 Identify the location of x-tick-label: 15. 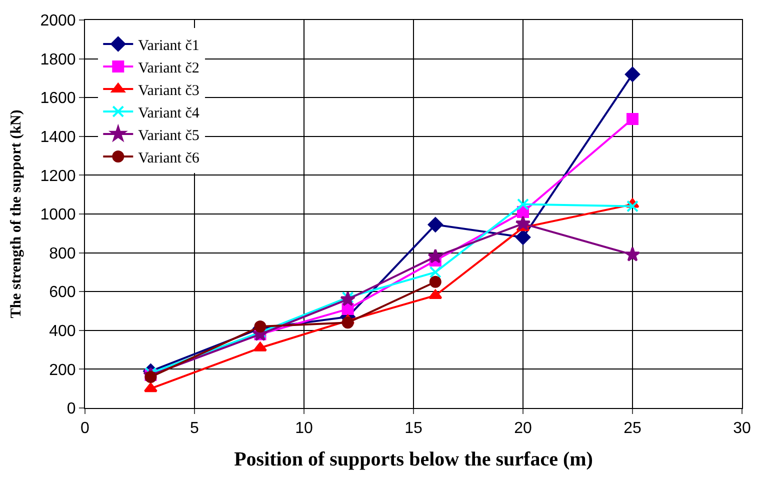
(413, 429).